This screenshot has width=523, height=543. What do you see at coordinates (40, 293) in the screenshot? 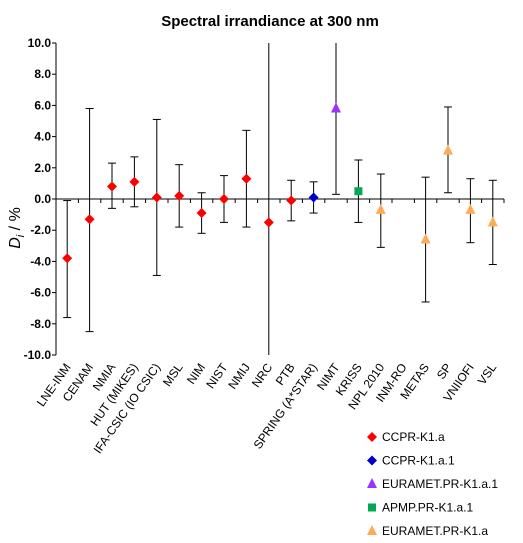
I see `y-tick-label: -6.0` at bounding box center [40, 293].